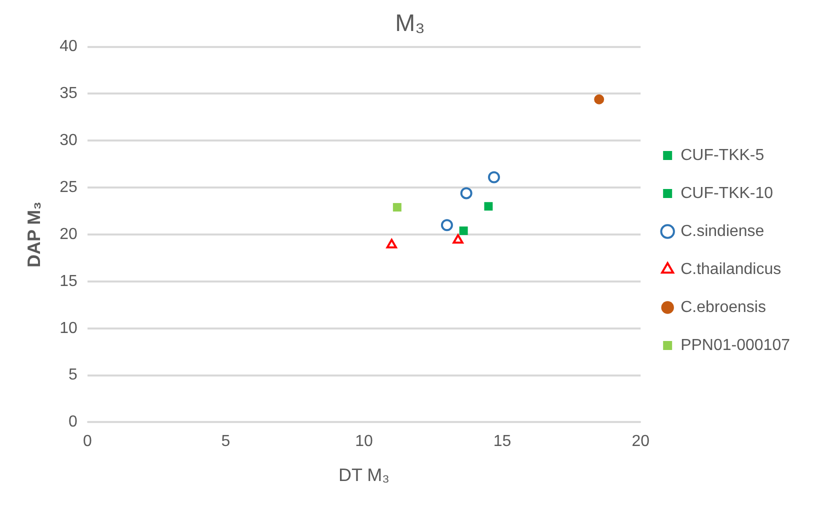 The image size is (830, 511). Describe the element at coordinates (735, 345) in the screenshot. I see `legend-label: PPN01-000107` at that location.